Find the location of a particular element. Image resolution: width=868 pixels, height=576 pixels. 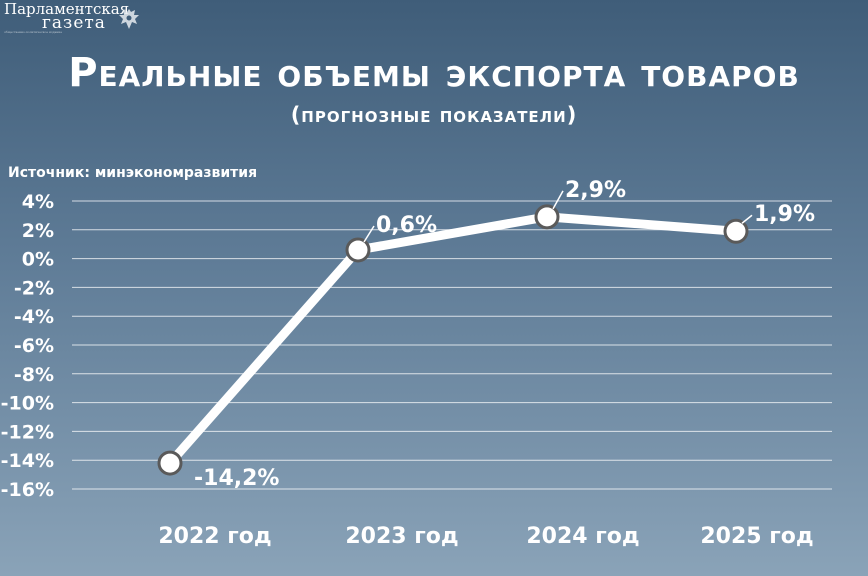

data-label: 2,9% is located at coordinates (595, 190).